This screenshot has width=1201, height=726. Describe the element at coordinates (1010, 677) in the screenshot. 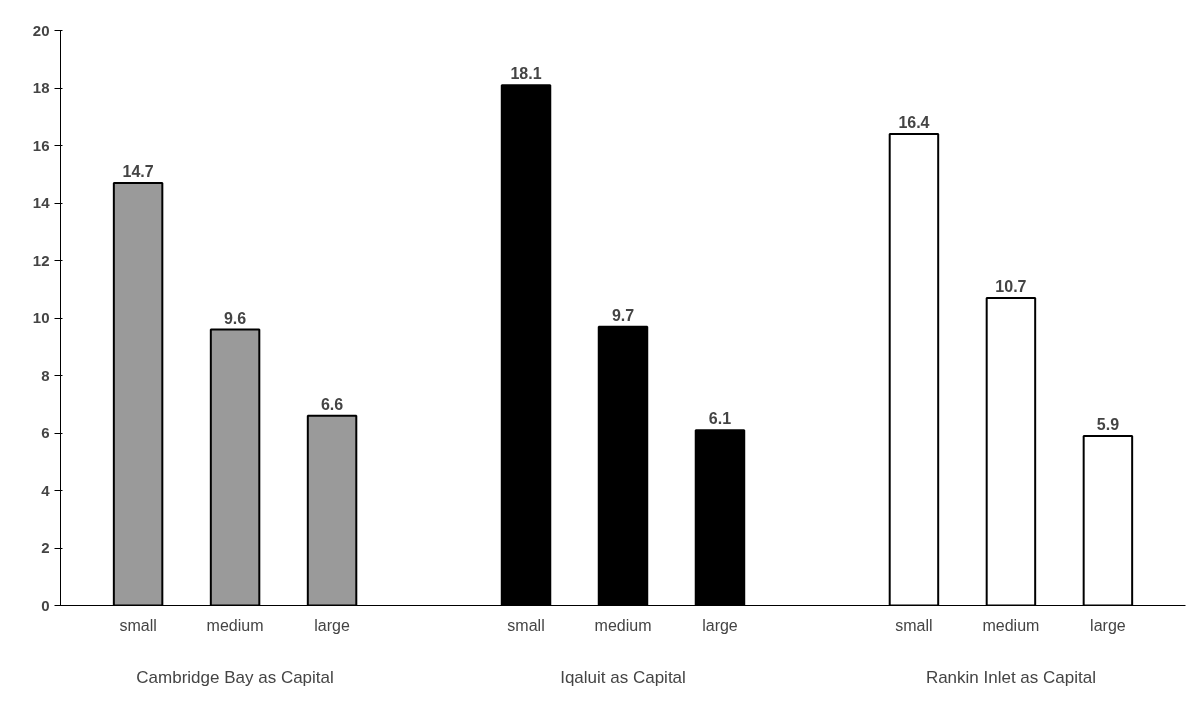

I see `text: Rankin Inlet as Capital` at that location.